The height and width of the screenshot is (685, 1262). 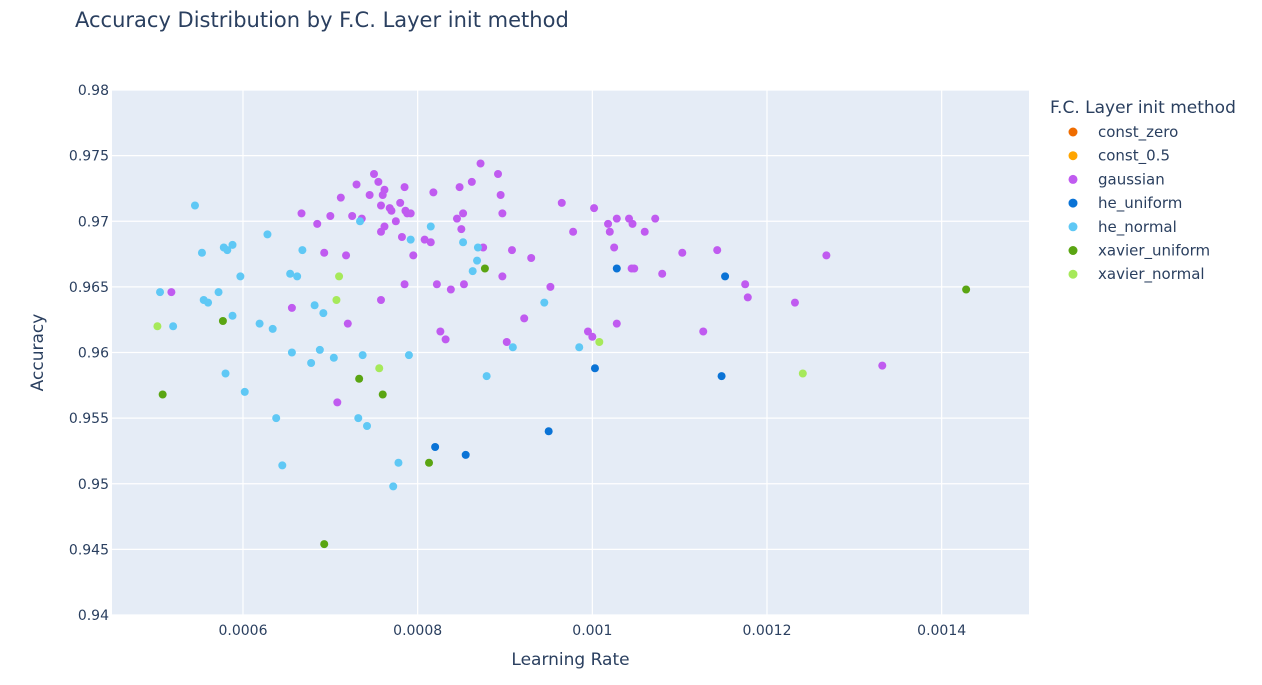 I want to click on x-tick-label: 0.0012, so click(x=767, y=631).